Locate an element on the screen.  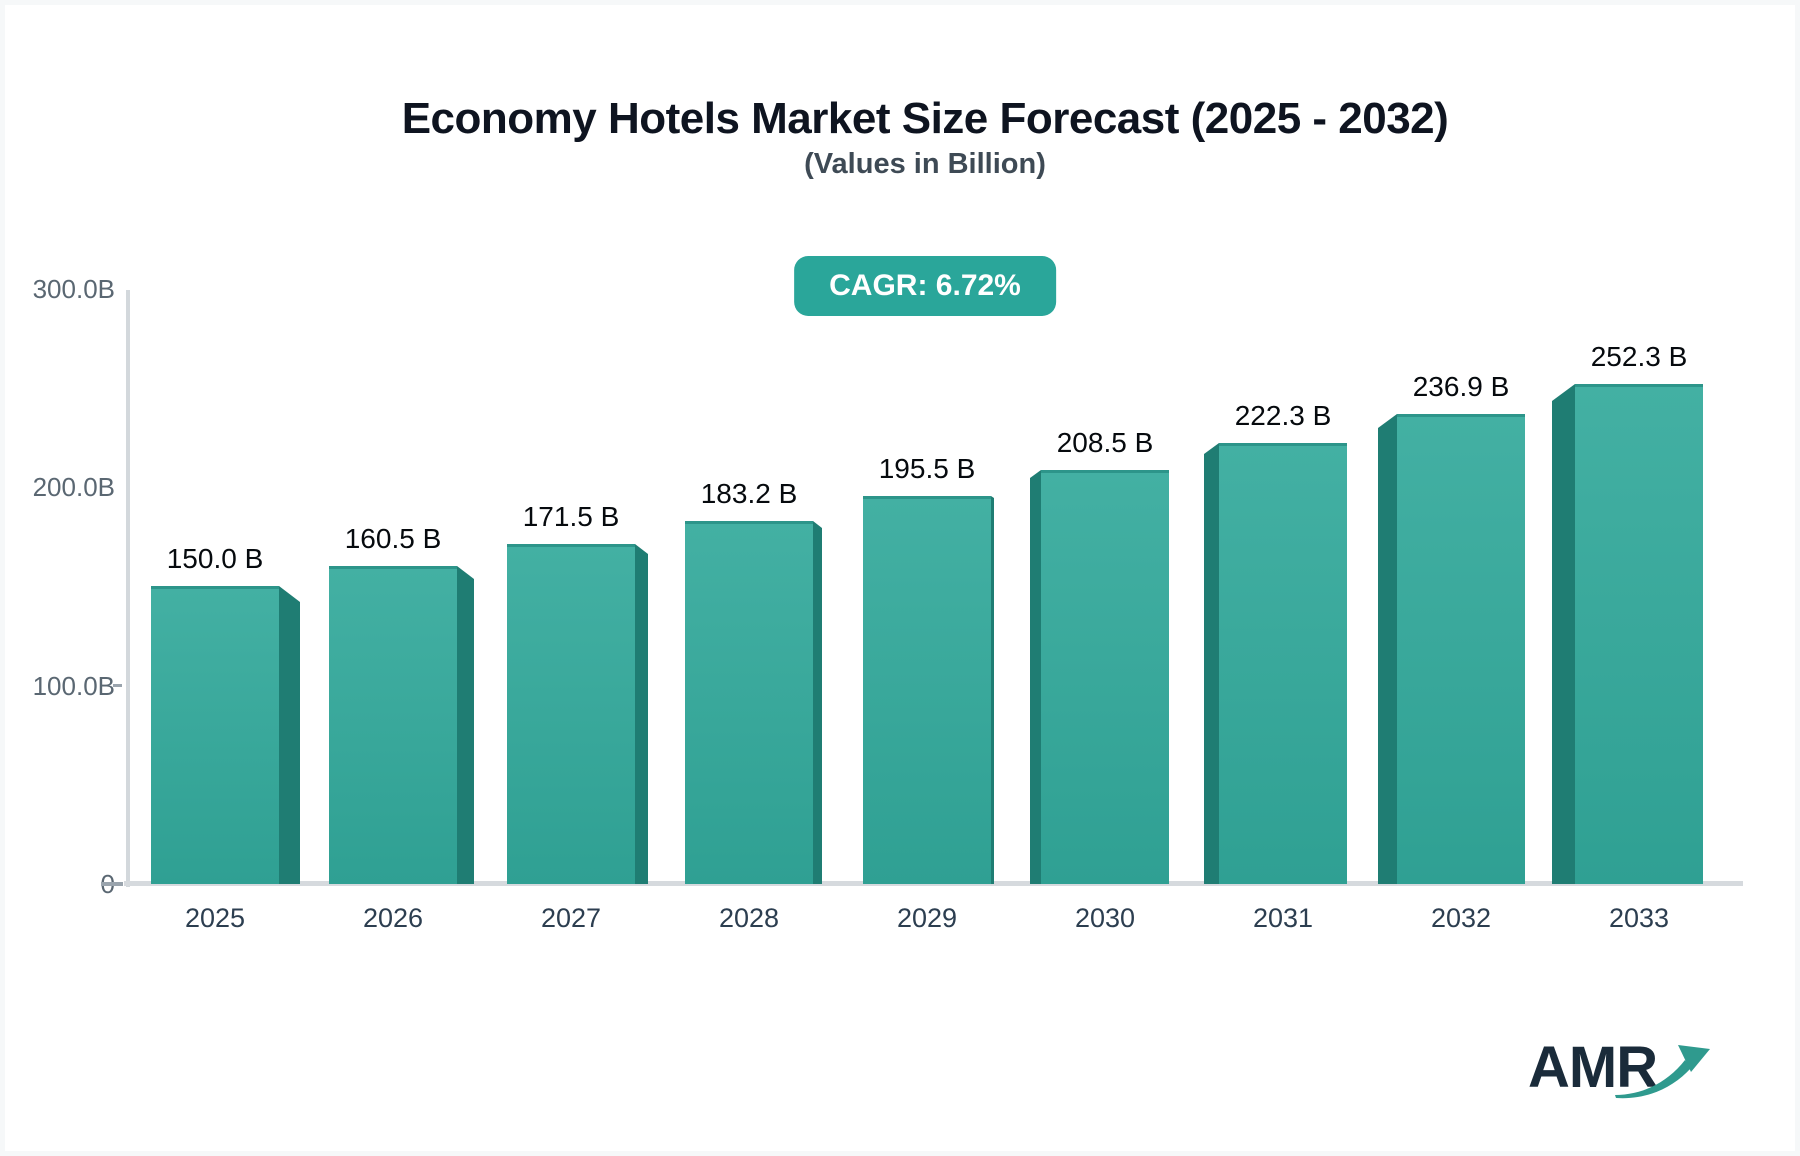
y-tick-label: 0 is located at coordinates (57, 884).